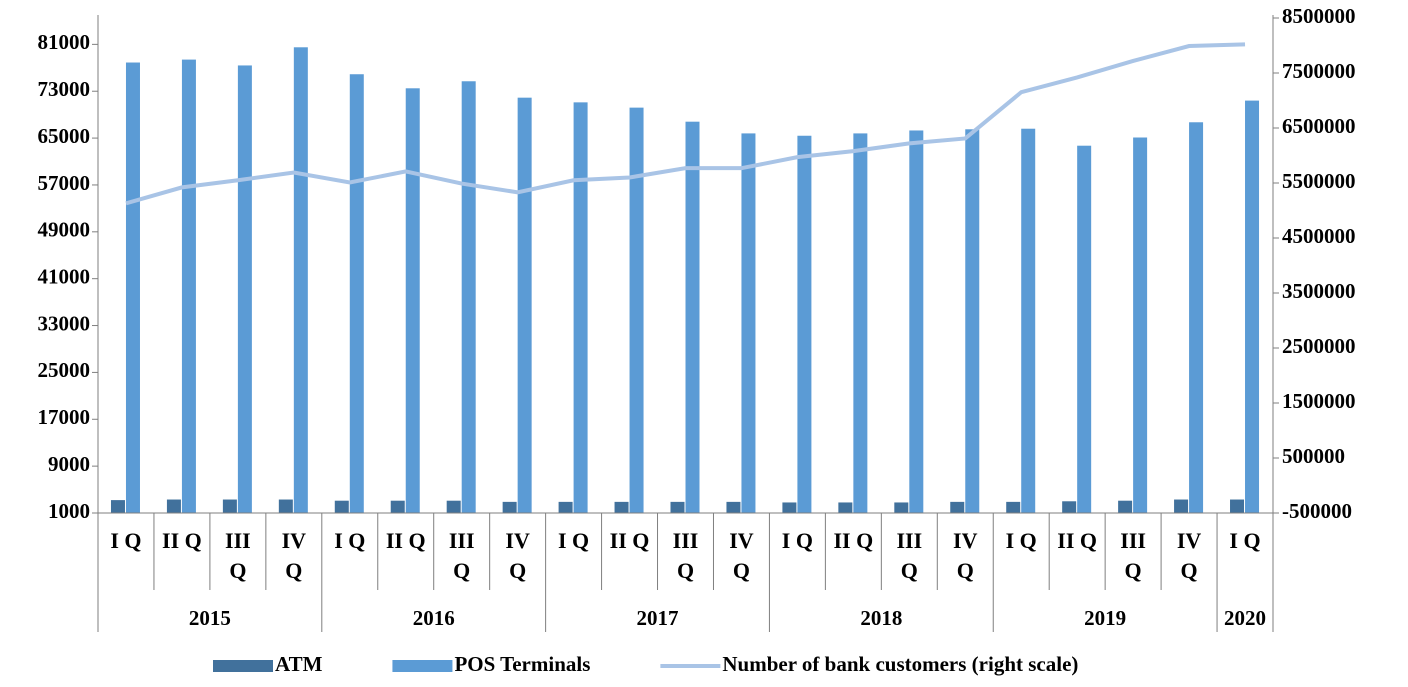 This screenshot has height=687, width=1408. Describe the element at coordinates (1319, 16) in the screenshot. I see `y2-tick-label: 8500000` at that location.